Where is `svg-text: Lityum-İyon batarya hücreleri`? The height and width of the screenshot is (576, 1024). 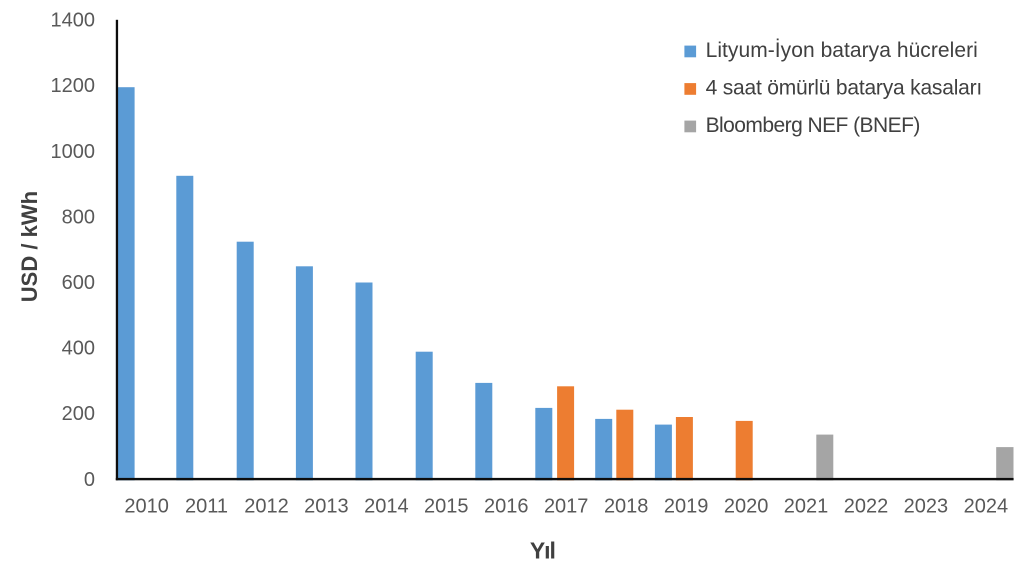
svg-text: Lityum-İyon batarya hücreleri is located at coordinates (842, 50).